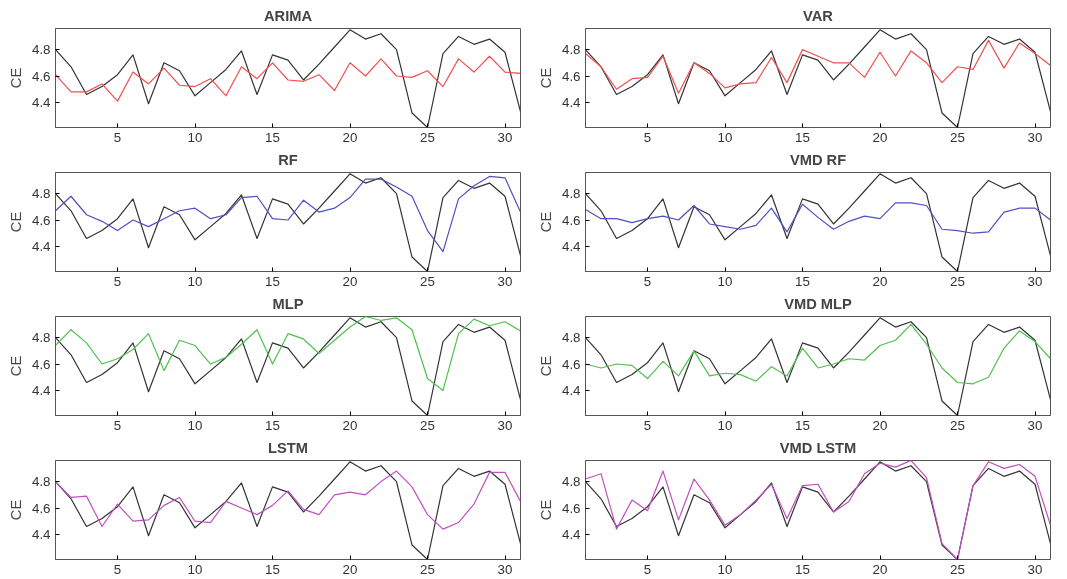 The image size is (1067, 579). What do you see at coordinates (288, 15) in the screenshot?
I see `chart-title: ARIMA` at bounding box center [288, 15].